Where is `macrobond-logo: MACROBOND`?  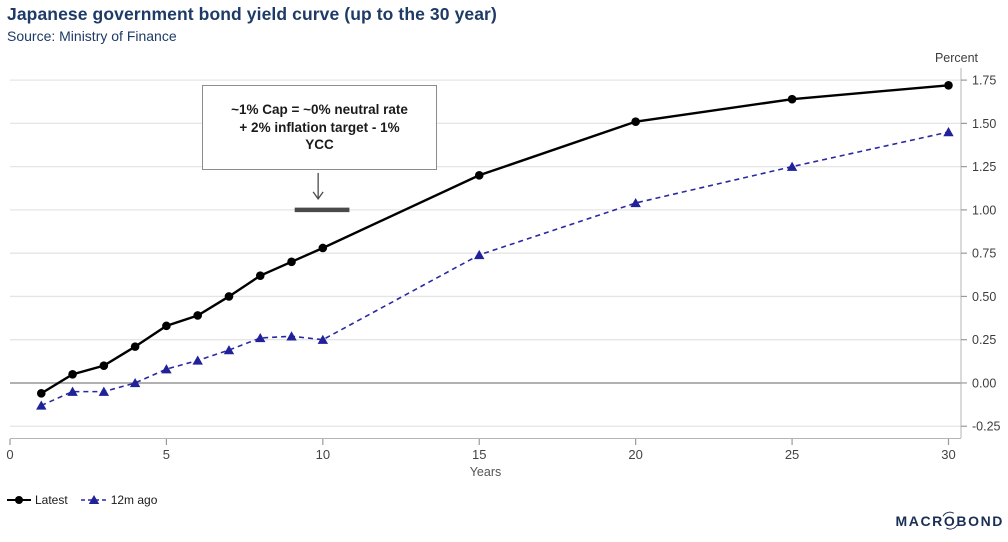 macrobond-logo: MACROBOND is located at coordinates (949, 521).